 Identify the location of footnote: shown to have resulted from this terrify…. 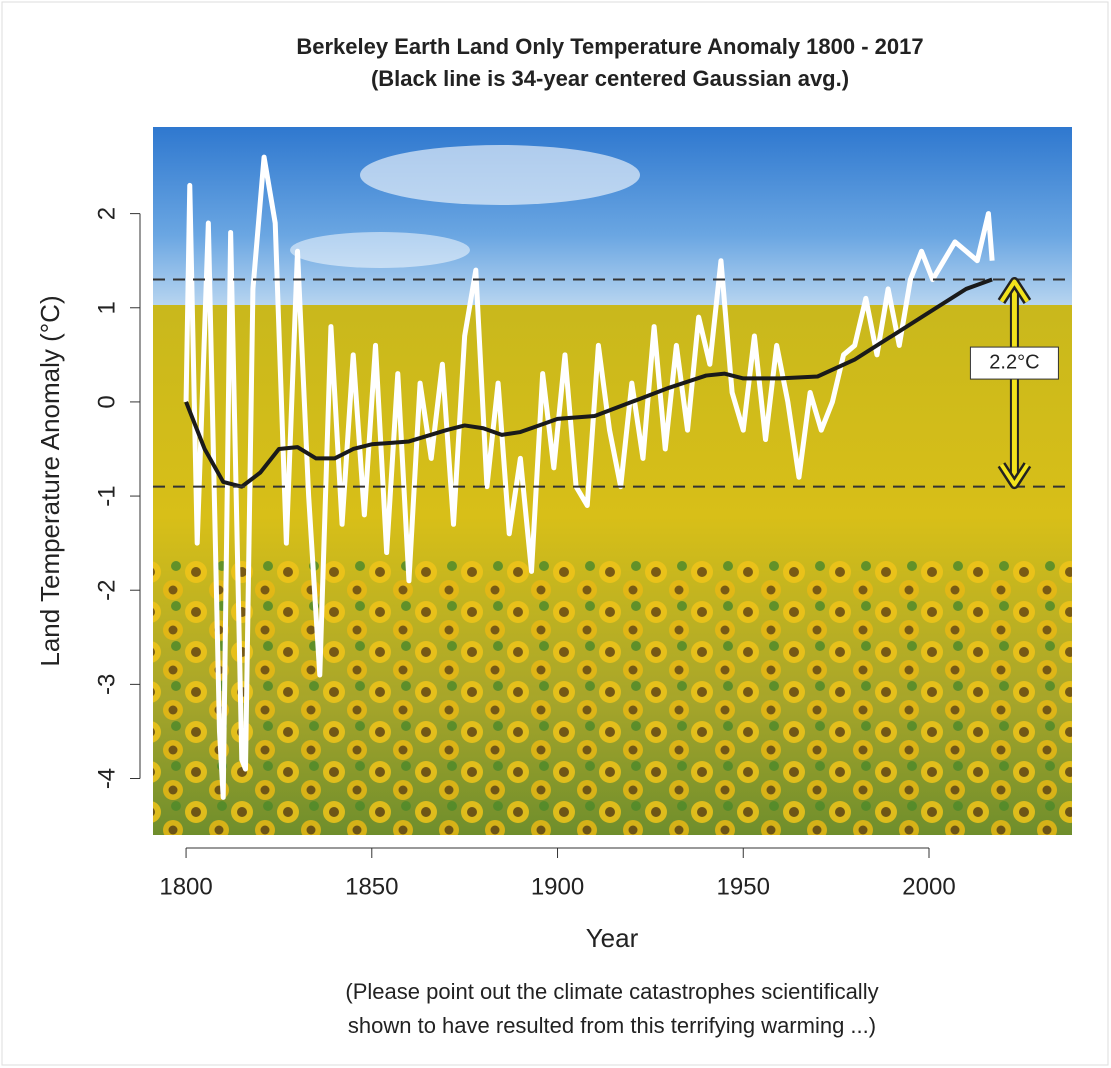
(612, 1025).